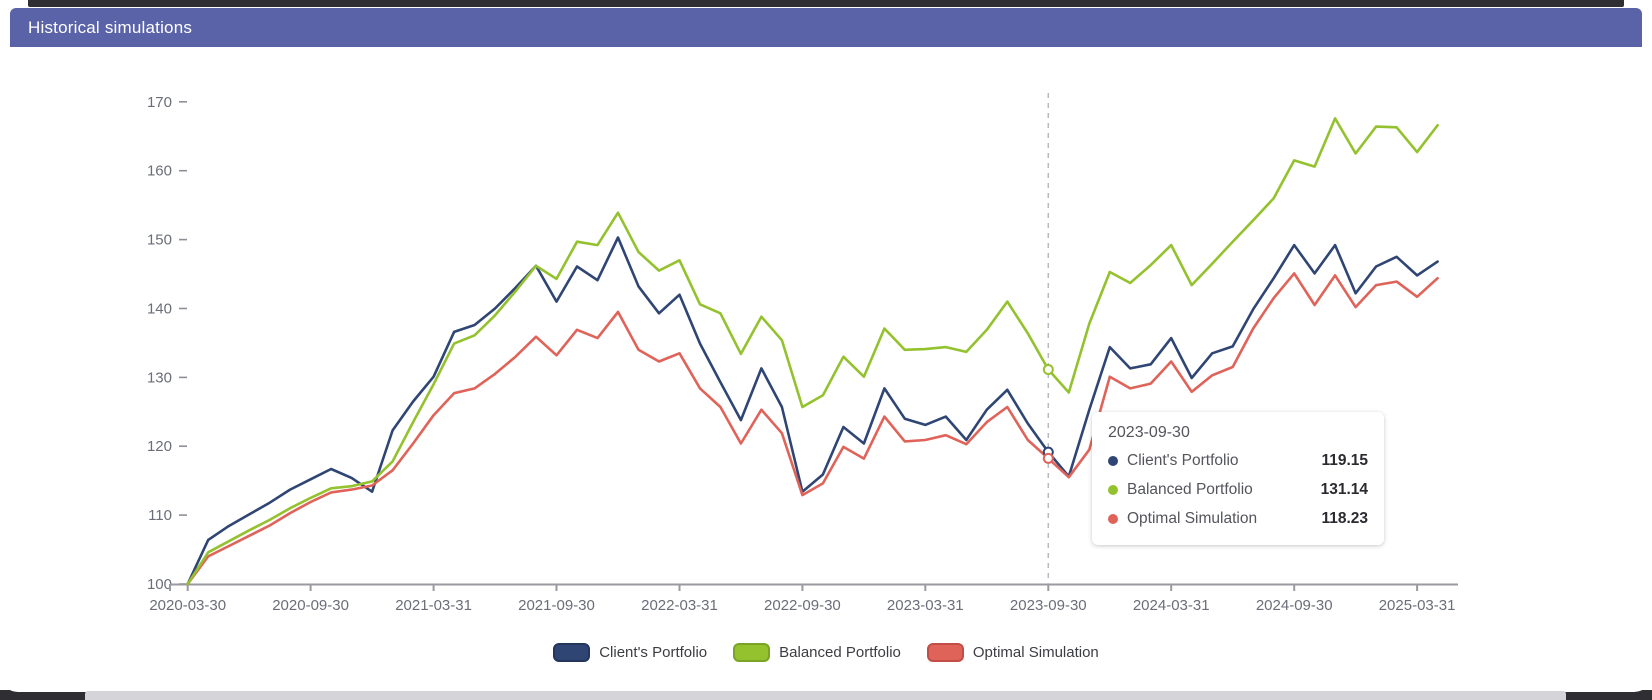 This screenshot has width=1652, height=700. What do you see at coordinates (1113, 489) in the screenshot?
I see `balanced-portfolio-dot-icon` at bounding box center [1113, 489].